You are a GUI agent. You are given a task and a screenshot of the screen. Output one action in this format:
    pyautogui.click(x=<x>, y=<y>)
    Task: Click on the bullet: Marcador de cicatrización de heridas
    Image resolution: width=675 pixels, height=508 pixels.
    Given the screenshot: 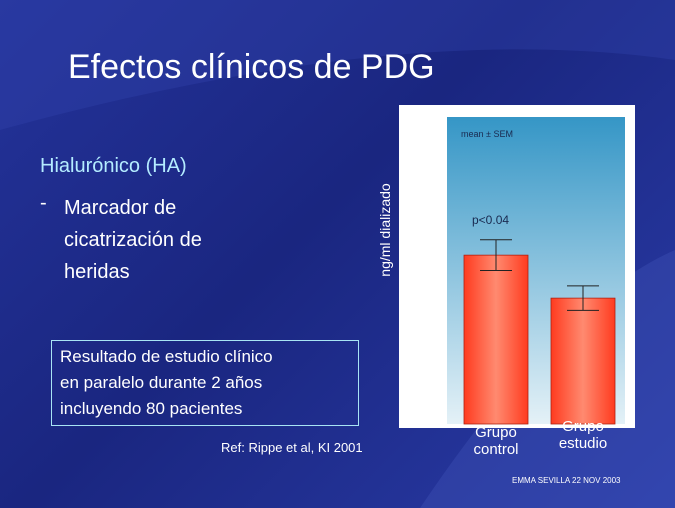 What is the action you would take?
    pyautogui.click(x=133, y=240)
    